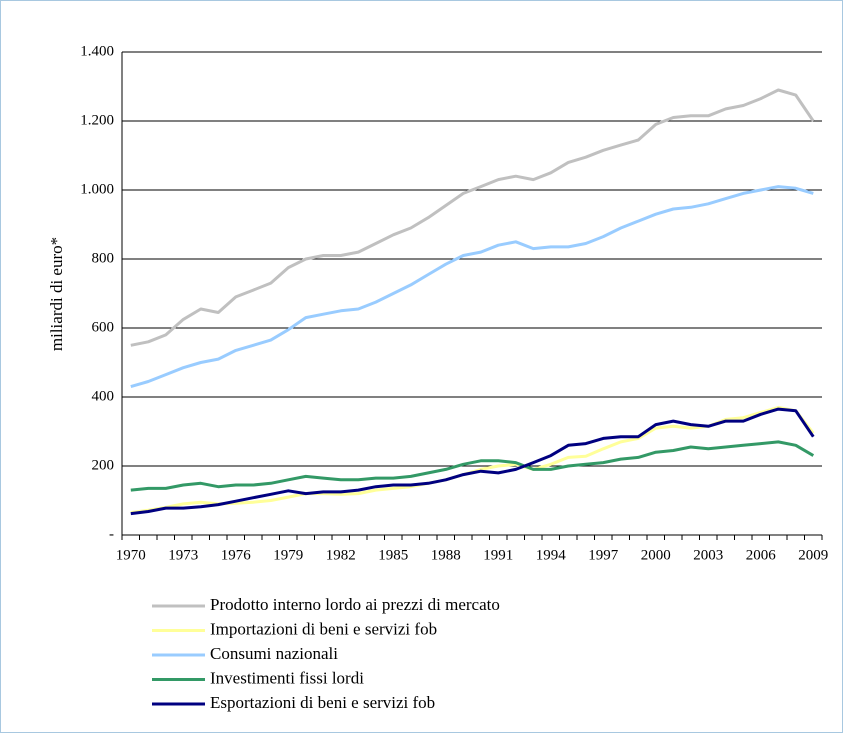 This screenshot has width=843, height=733. What do you see at coordinates (56, 294) in the screenshot?
I see `y-axis-label: miliardi di euro*` at bounding box center [56, 294].